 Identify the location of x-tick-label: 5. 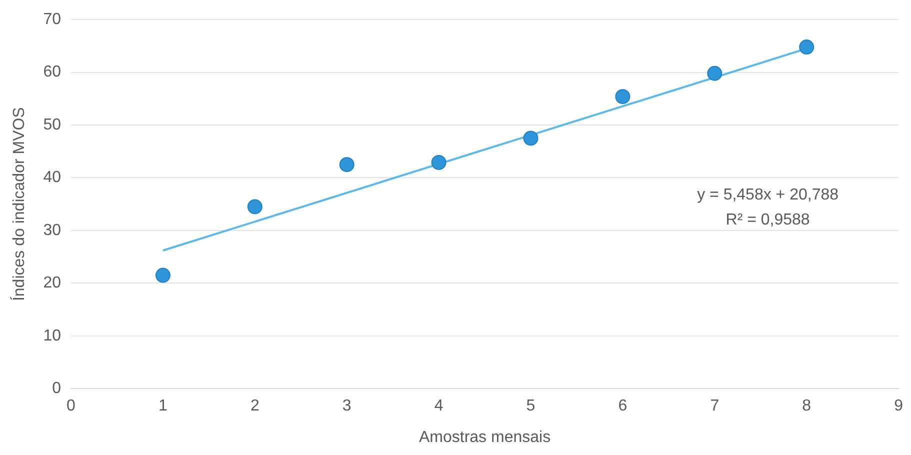
(531, 406).